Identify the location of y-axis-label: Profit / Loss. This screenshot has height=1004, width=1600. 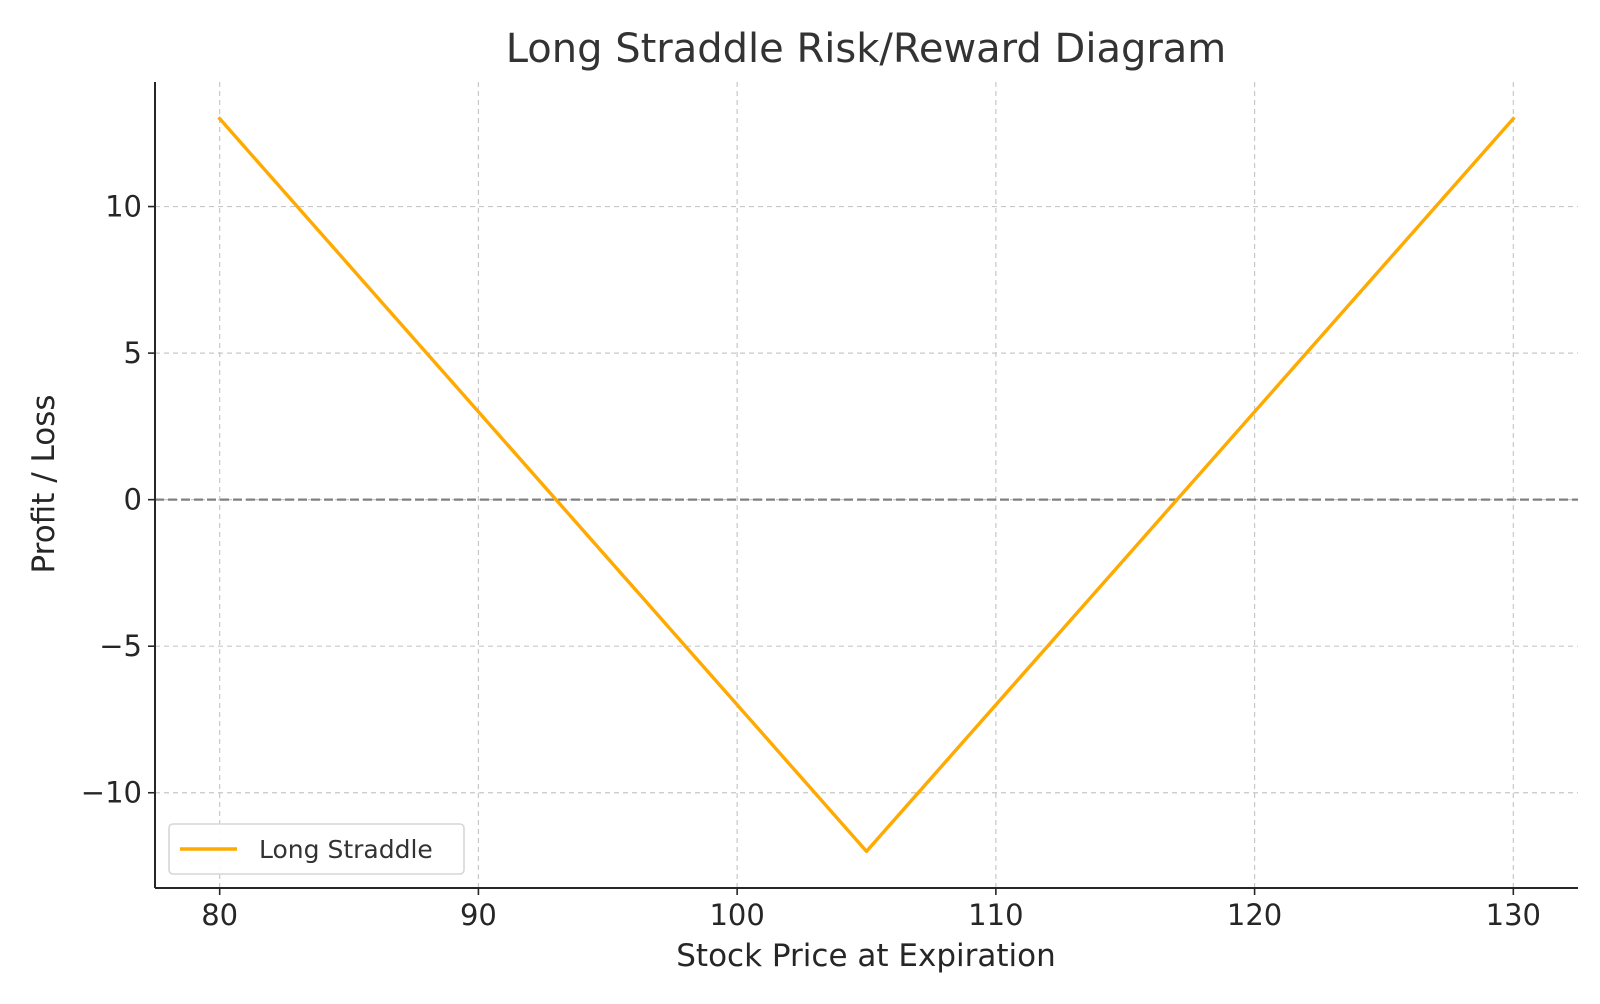
(44, 483).